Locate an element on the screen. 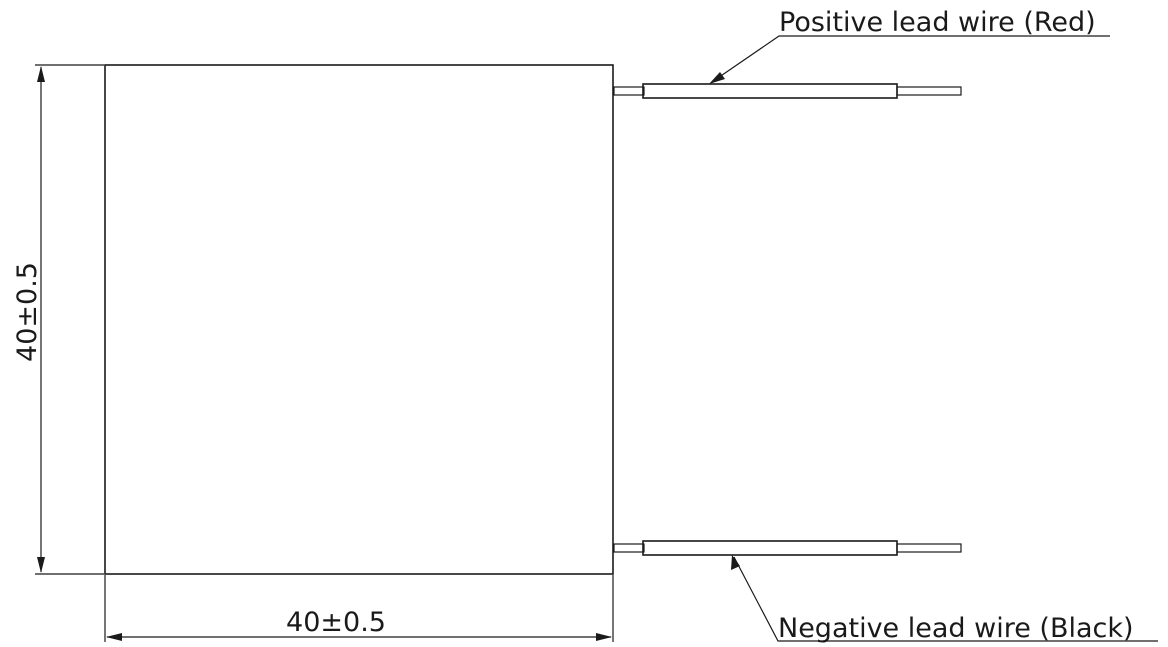 This screenshot has width=1168, height=647. positive-lead-arrowhead is located at coordinates (717, 78).